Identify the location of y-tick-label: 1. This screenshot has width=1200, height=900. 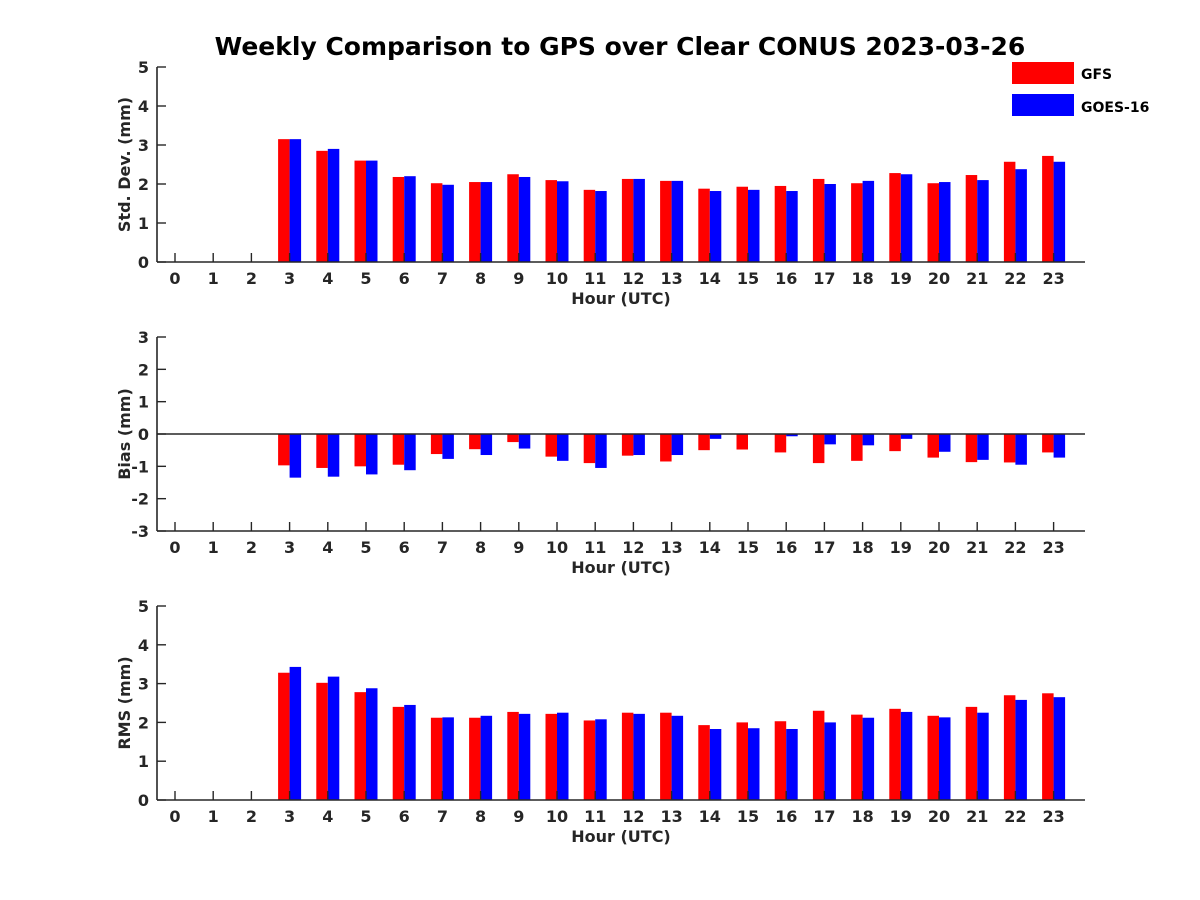
(143, 761).